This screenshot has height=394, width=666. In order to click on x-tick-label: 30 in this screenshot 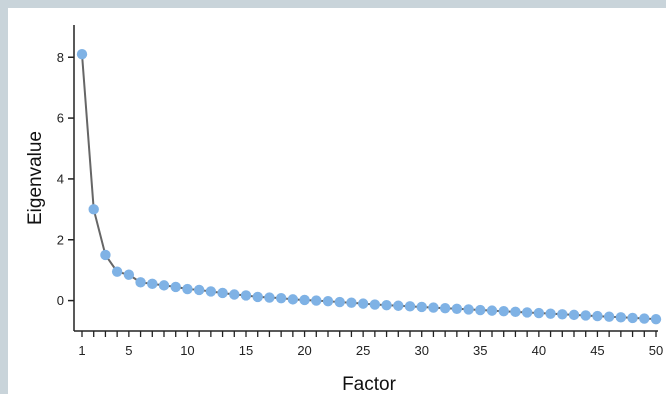, I will do `click(421, 350)`.